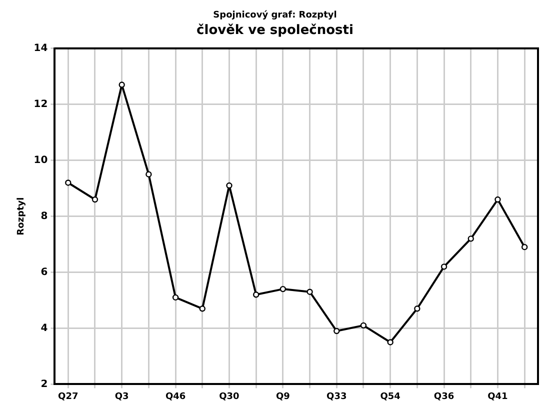 This screenshot has height=413, width=556. What do you see at coordinates (336, 397) in the screenshot?
I see `x-tick-label: Q33` at bounding box center [336, 397].